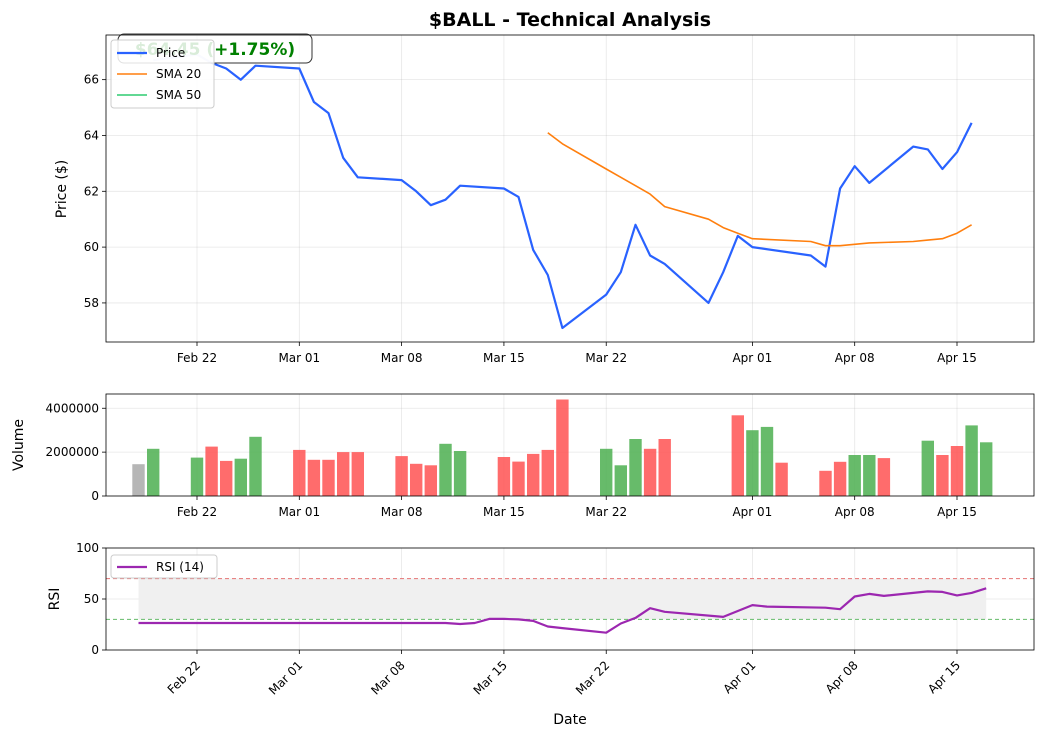 This screenshot has height=737, width=1044. Describe the element at coordinates (299, 512) in the screenshot. I see `volume-xtick-label: Mar 01` at that location.